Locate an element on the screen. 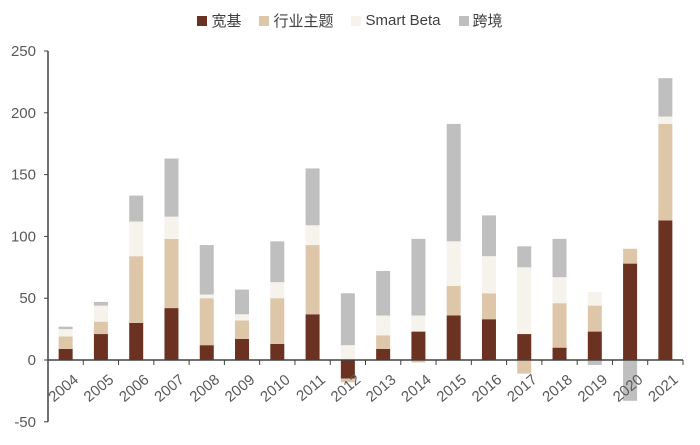 The height and width of the screenshot is (445, 700). x-tick-label: 2012 is located at coordinates (346, 388).